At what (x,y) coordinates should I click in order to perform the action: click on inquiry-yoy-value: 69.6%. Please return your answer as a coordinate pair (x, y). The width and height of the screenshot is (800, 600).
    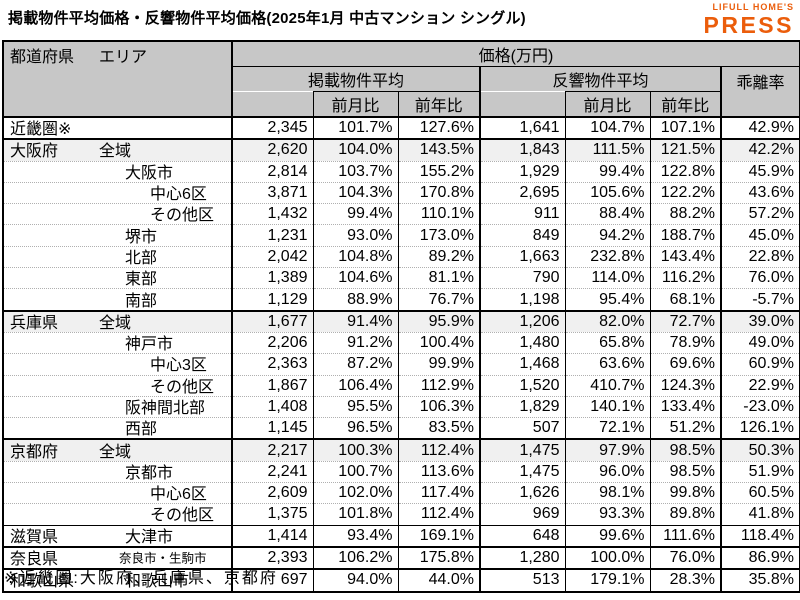
    Looking at the image, I should click on (685, 364).